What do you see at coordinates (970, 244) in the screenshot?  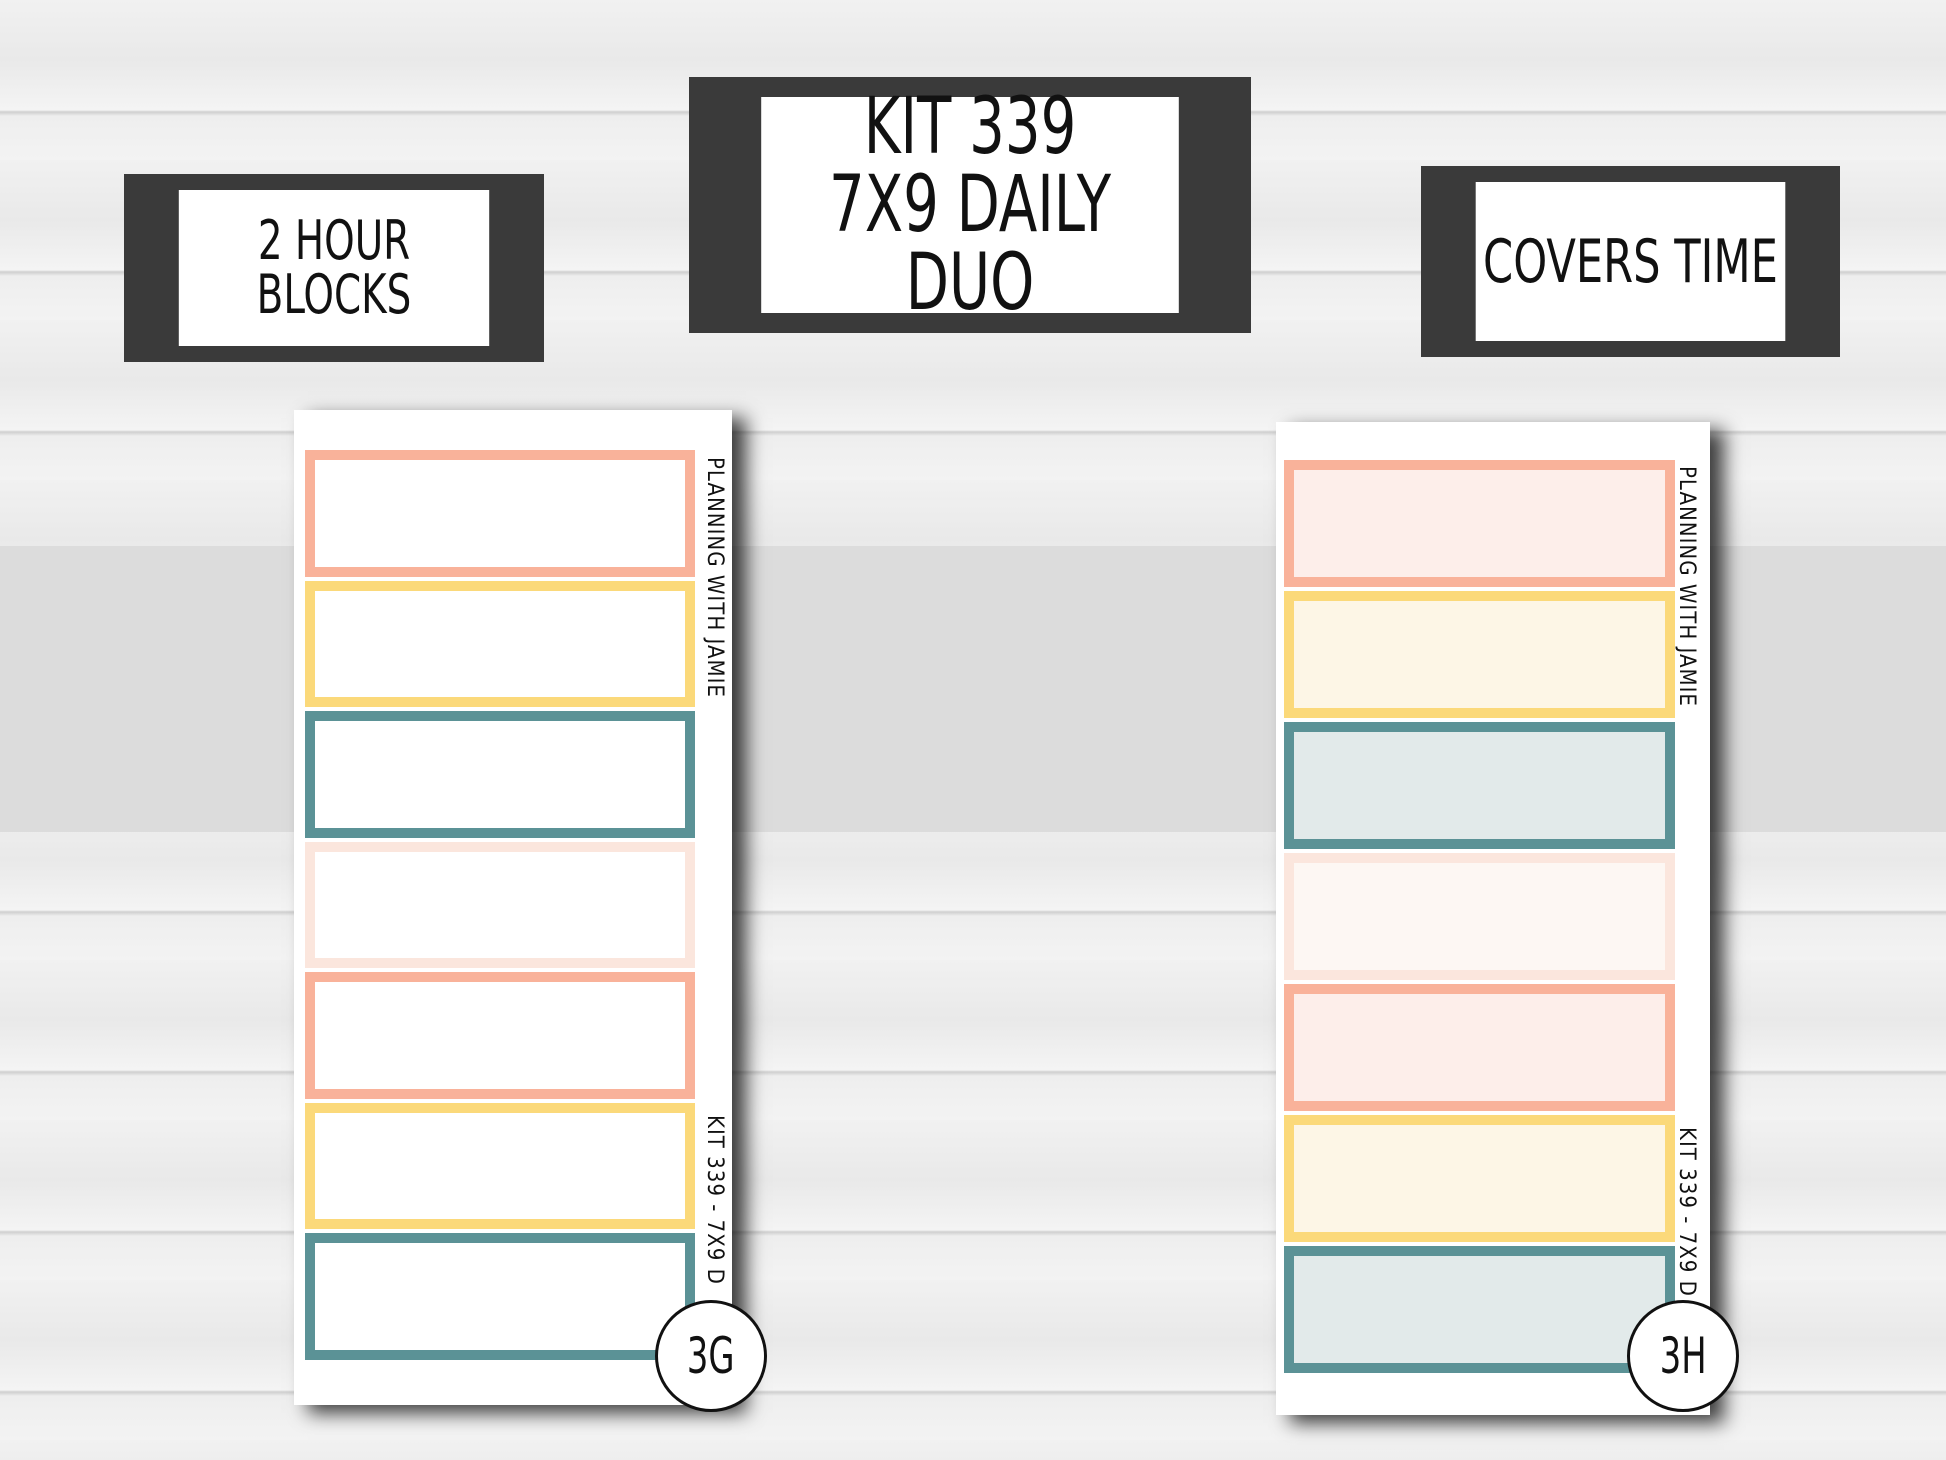 I see `label-line: 7X9 DAILY DUO` at bounding box center [970, 244].